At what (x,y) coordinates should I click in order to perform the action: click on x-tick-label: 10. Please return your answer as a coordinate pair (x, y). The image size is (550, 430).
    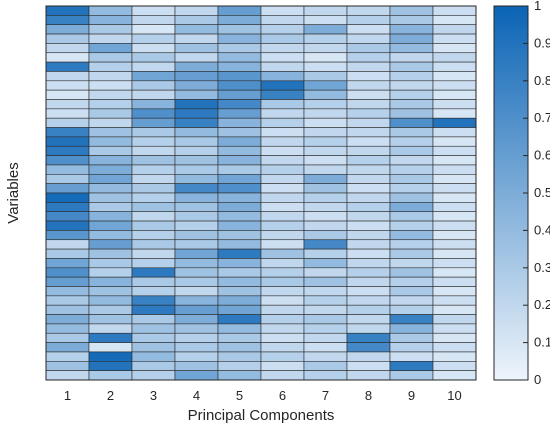
    Looking at the image, I should click on (454, 395).